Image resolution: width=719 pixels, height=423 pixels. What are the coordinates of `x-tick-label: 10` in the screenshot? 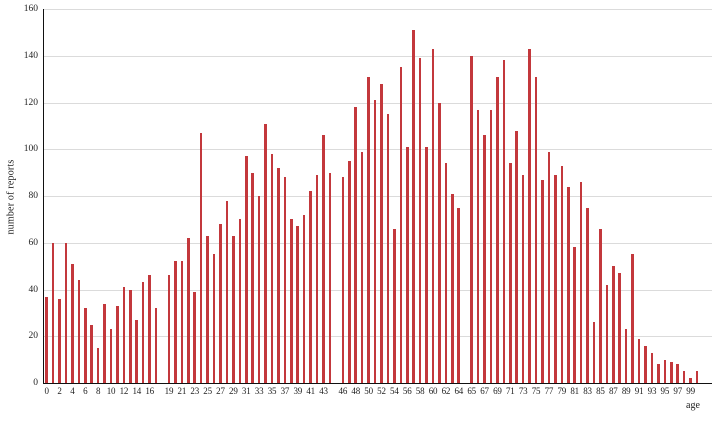 It's located at (111, 391).